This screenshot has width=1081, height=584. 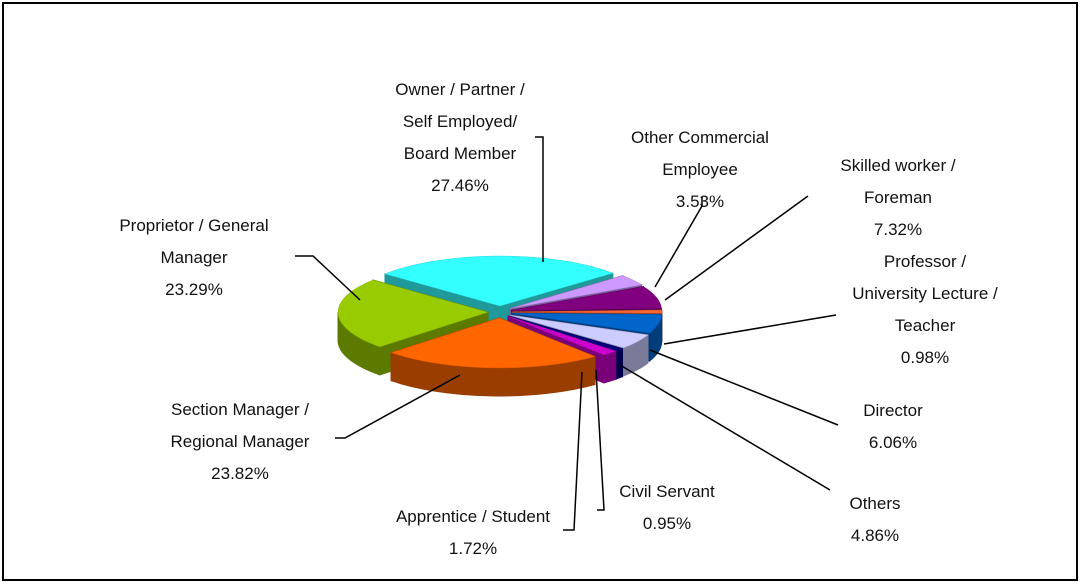 What do you see at coordinates (194, 289) in the screenshot?
I see `value-label: 23.29%` at bounding box center [194, 289].